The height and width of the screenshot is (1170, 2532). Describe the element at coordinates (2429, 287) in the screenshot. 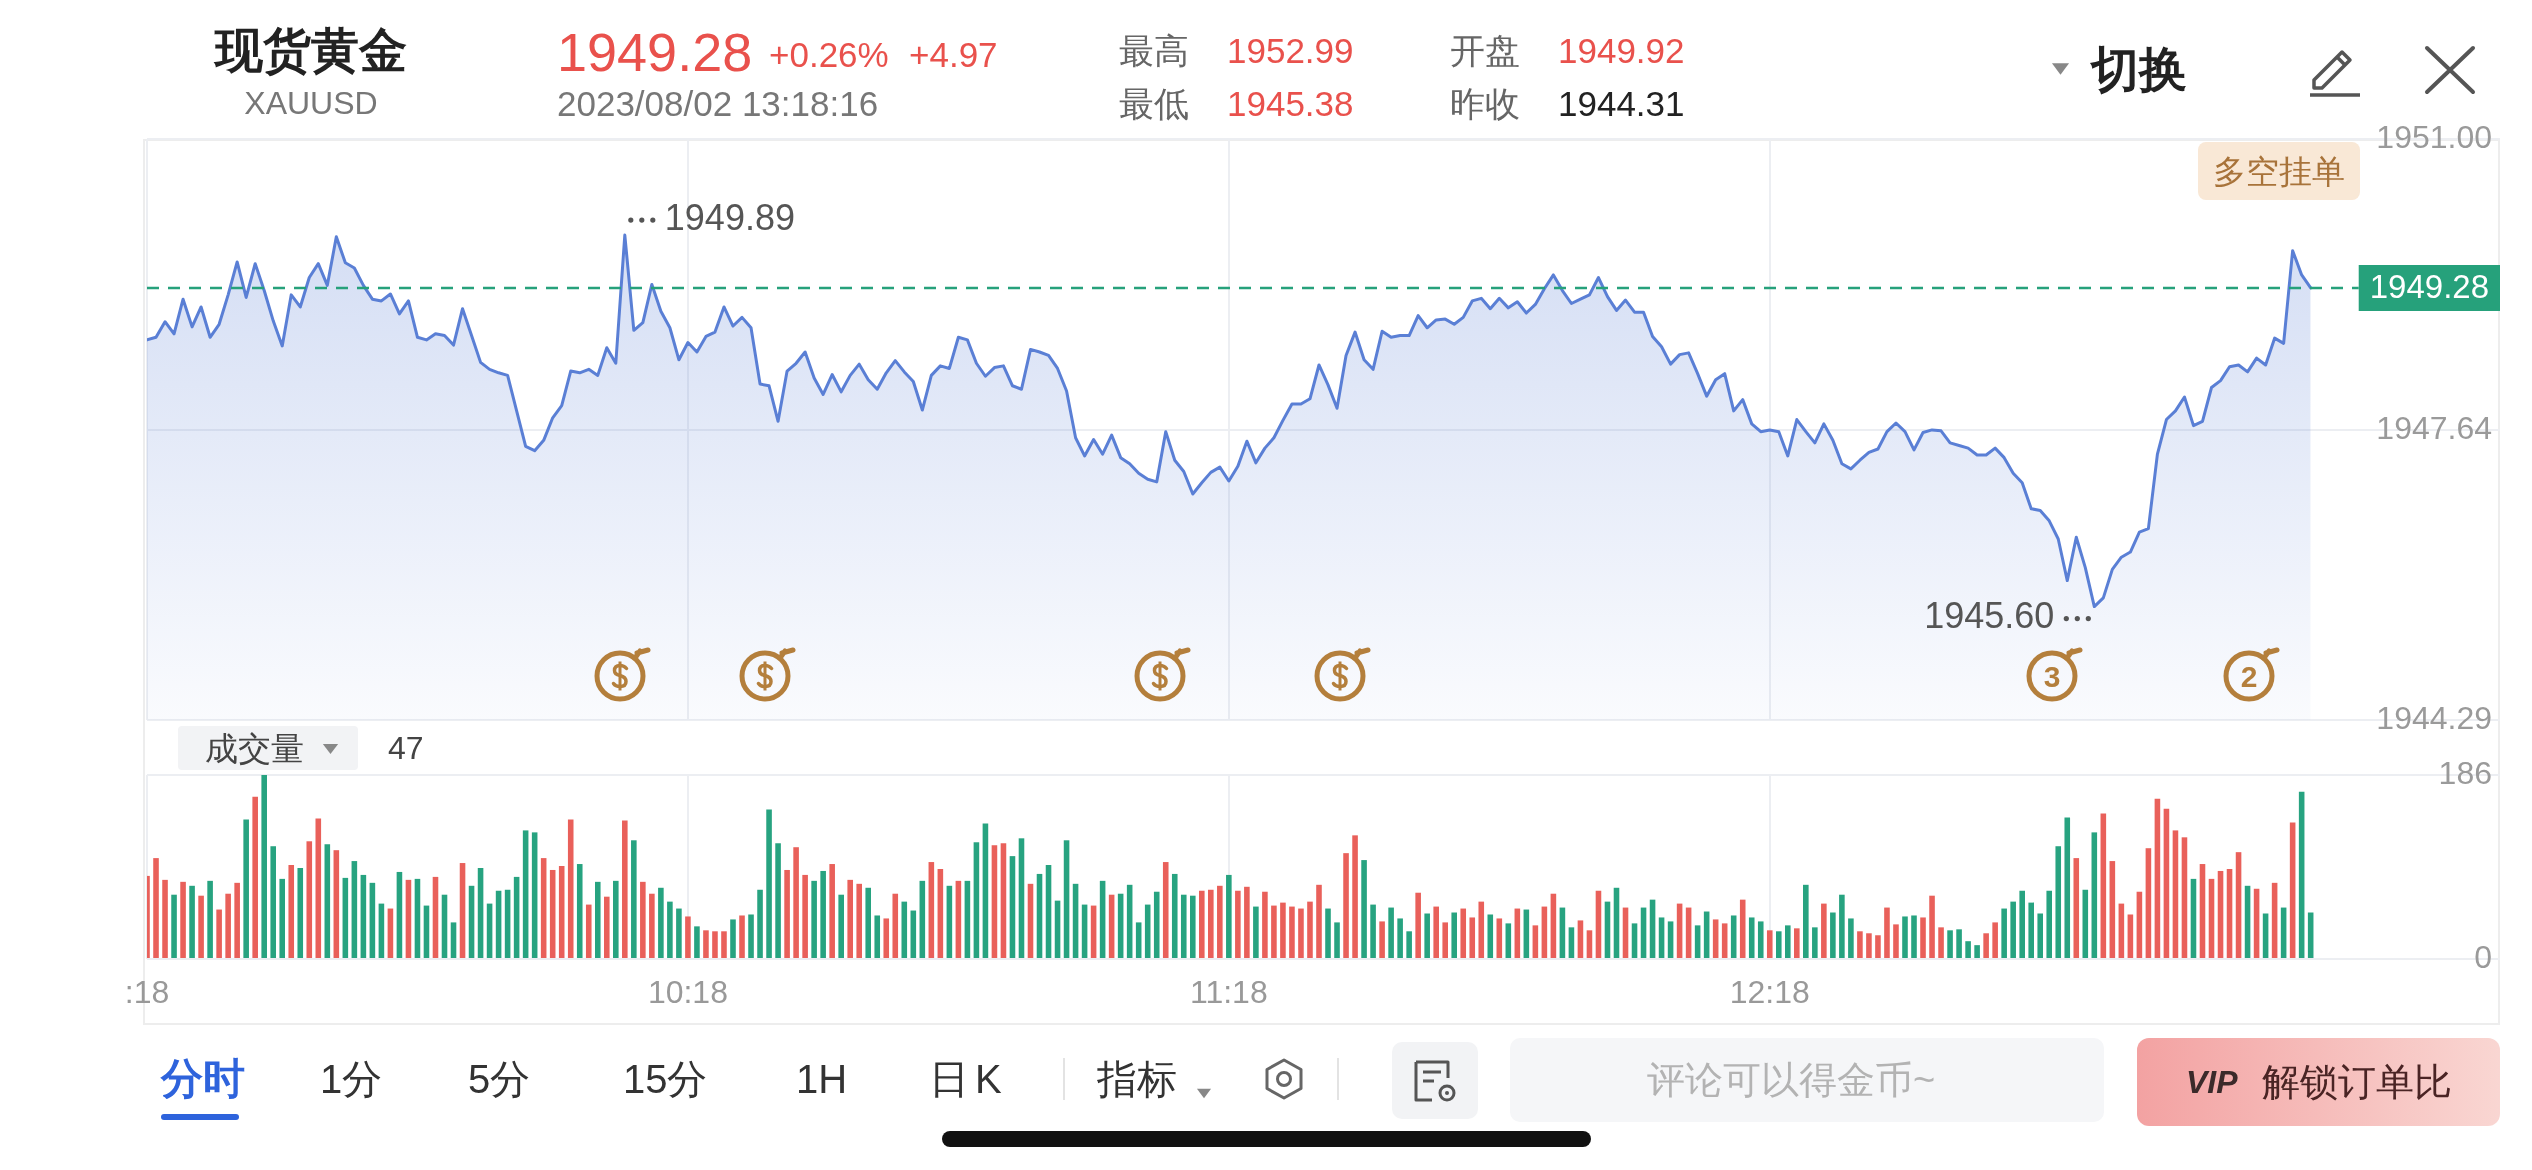

I see `ref-line-label: 1949.28` at that location.